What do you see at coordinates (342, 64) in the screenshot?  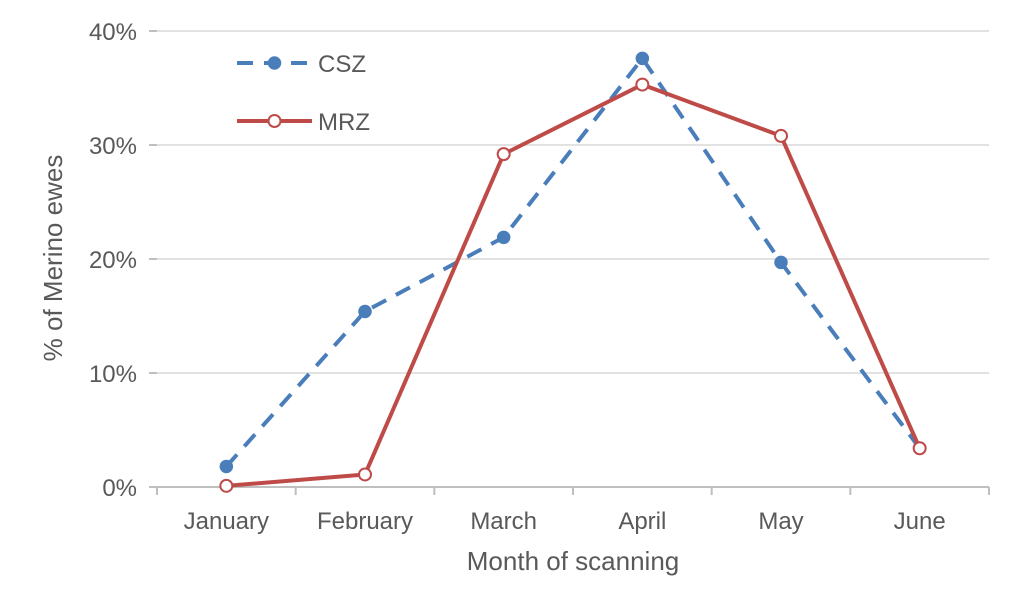 I see `legend-label: CSZ` at bounding box center [342, 64].